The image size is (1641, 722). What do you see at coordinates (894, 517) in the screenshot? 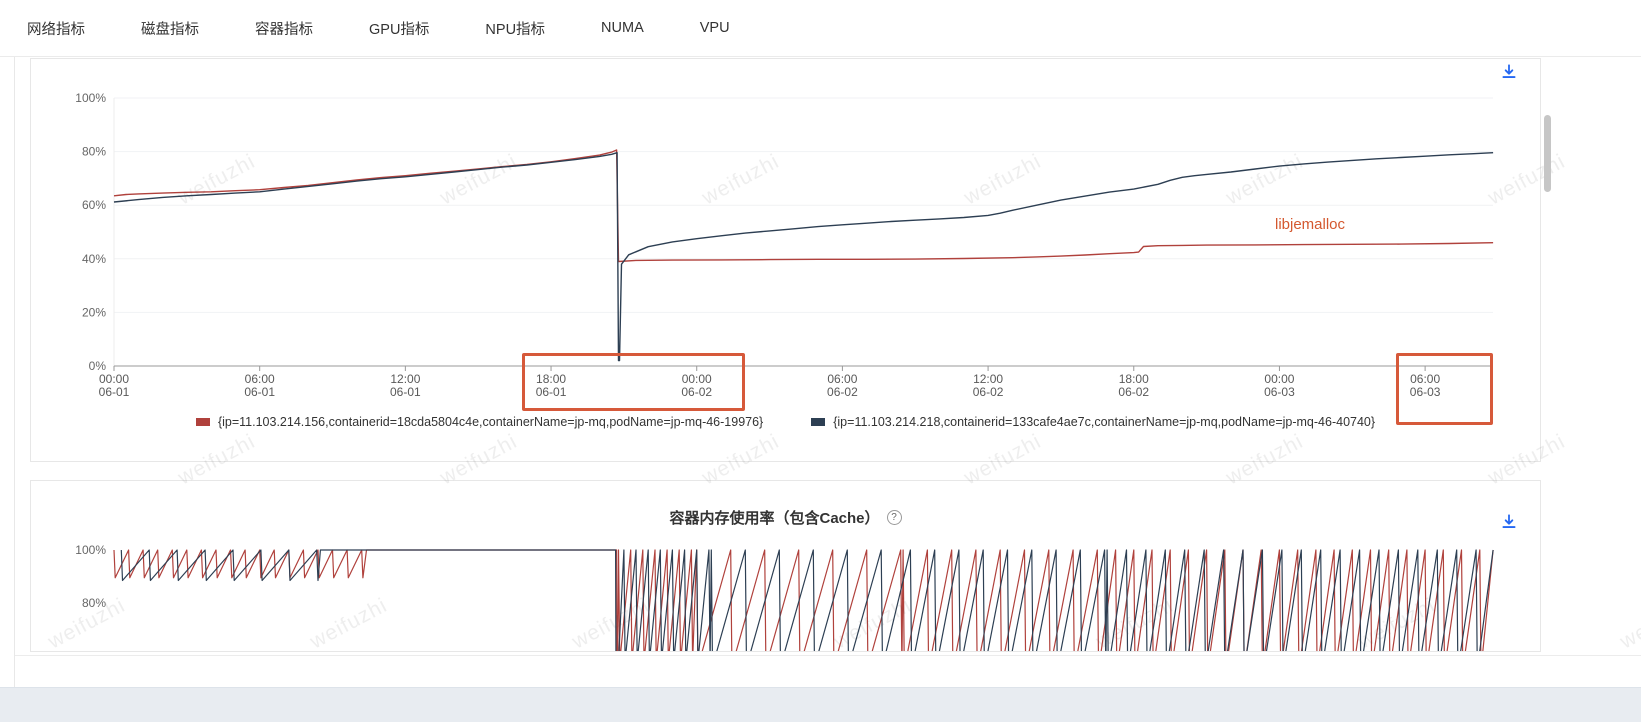
I see `help-icon: ?` at bounding box center [894, 517].